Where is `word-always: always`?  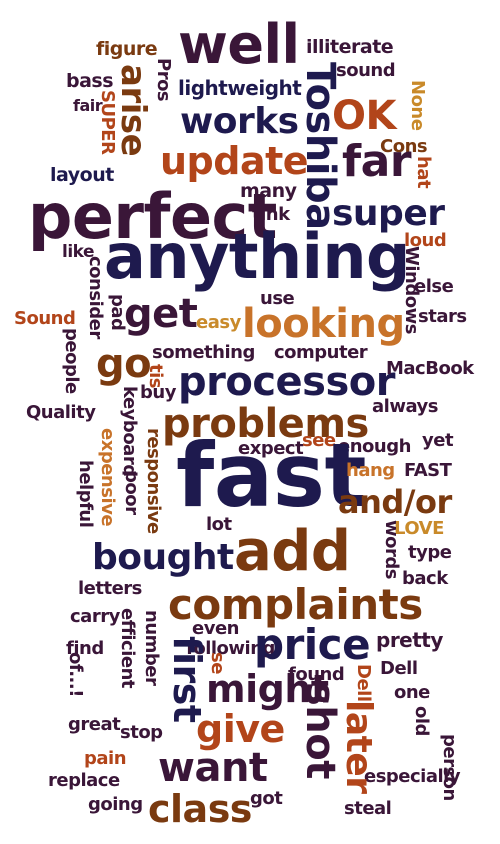
word-always: always is located at coordinates (405, 406).